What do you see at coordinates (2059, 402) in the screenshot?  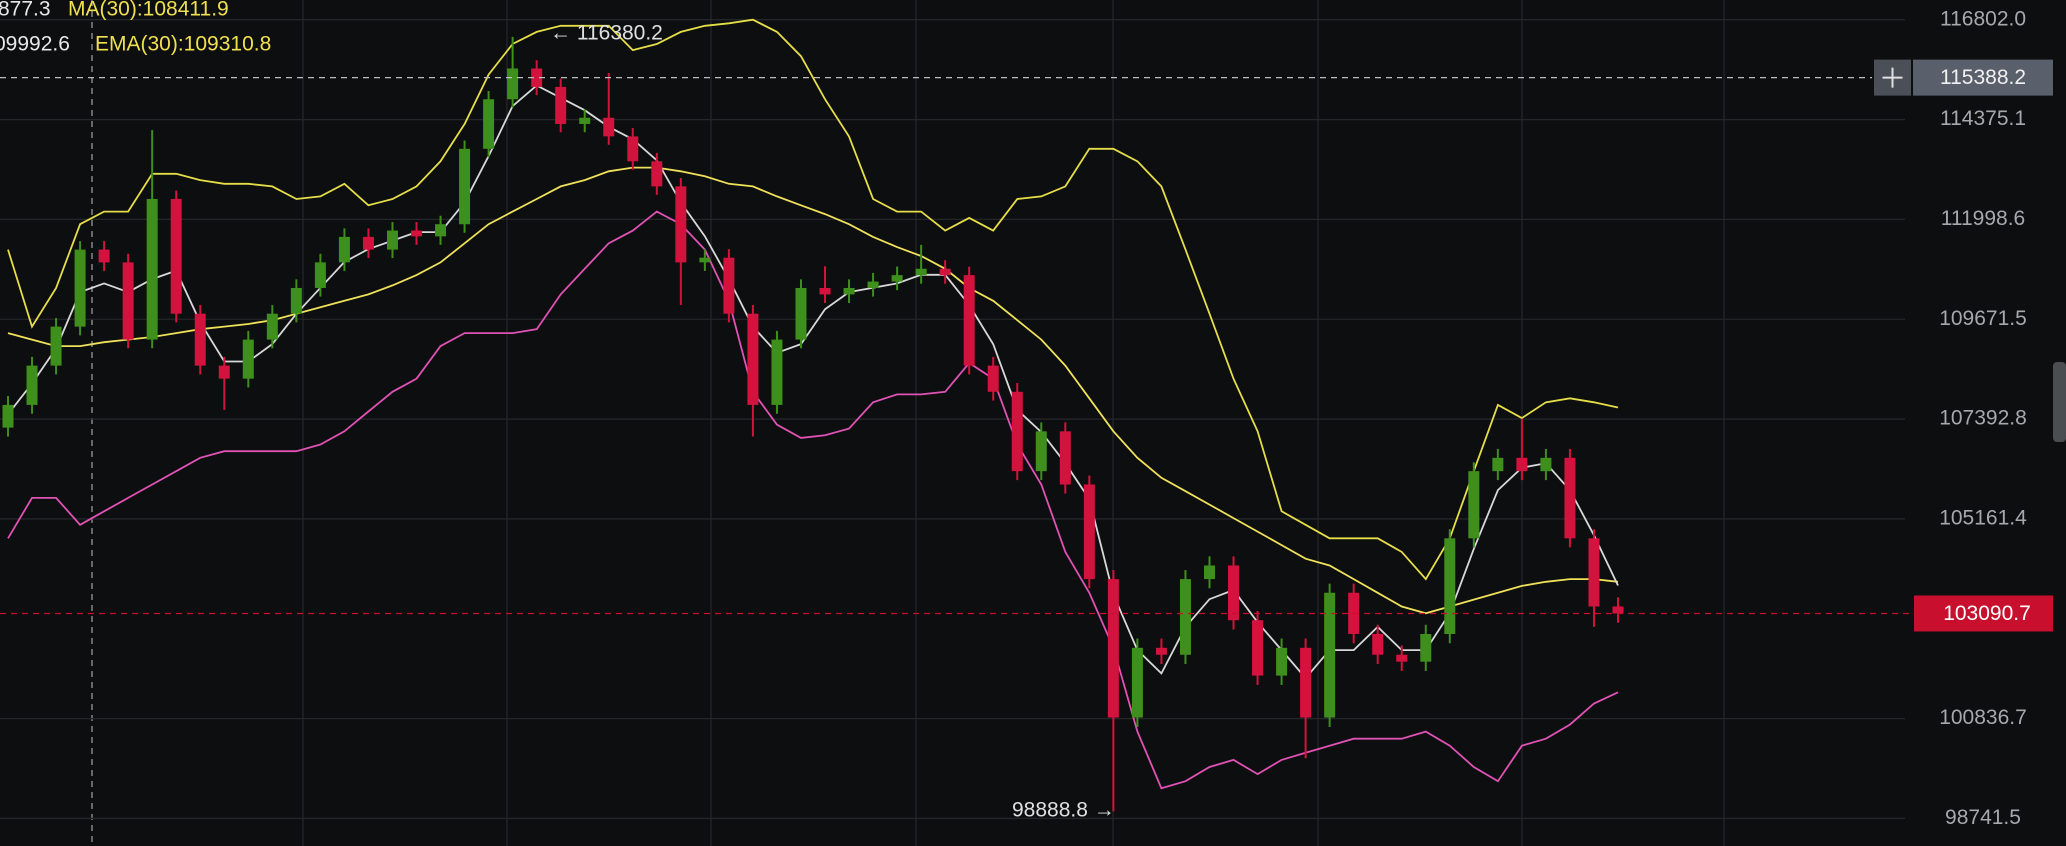 I see `scroll-handle` at bounding box center [2059, 402].